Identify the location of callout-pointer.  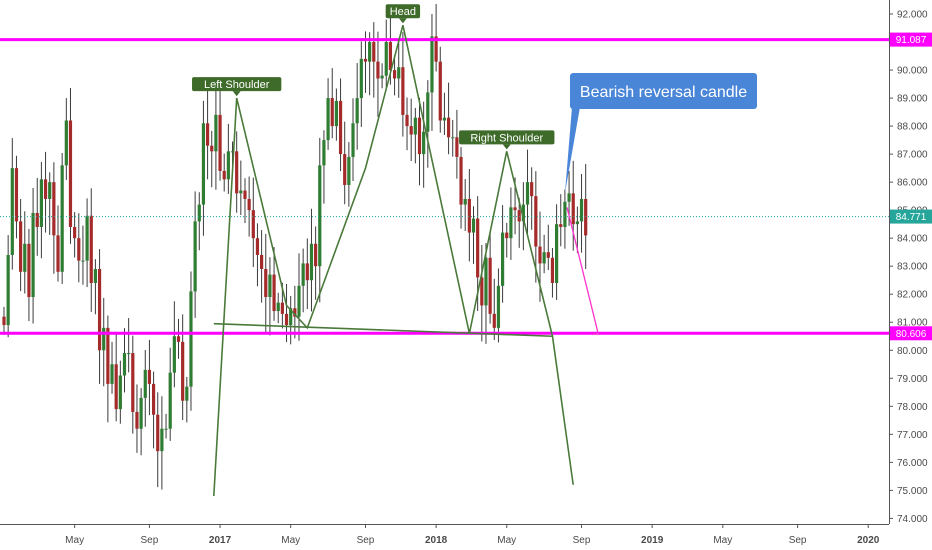
(572, 150).